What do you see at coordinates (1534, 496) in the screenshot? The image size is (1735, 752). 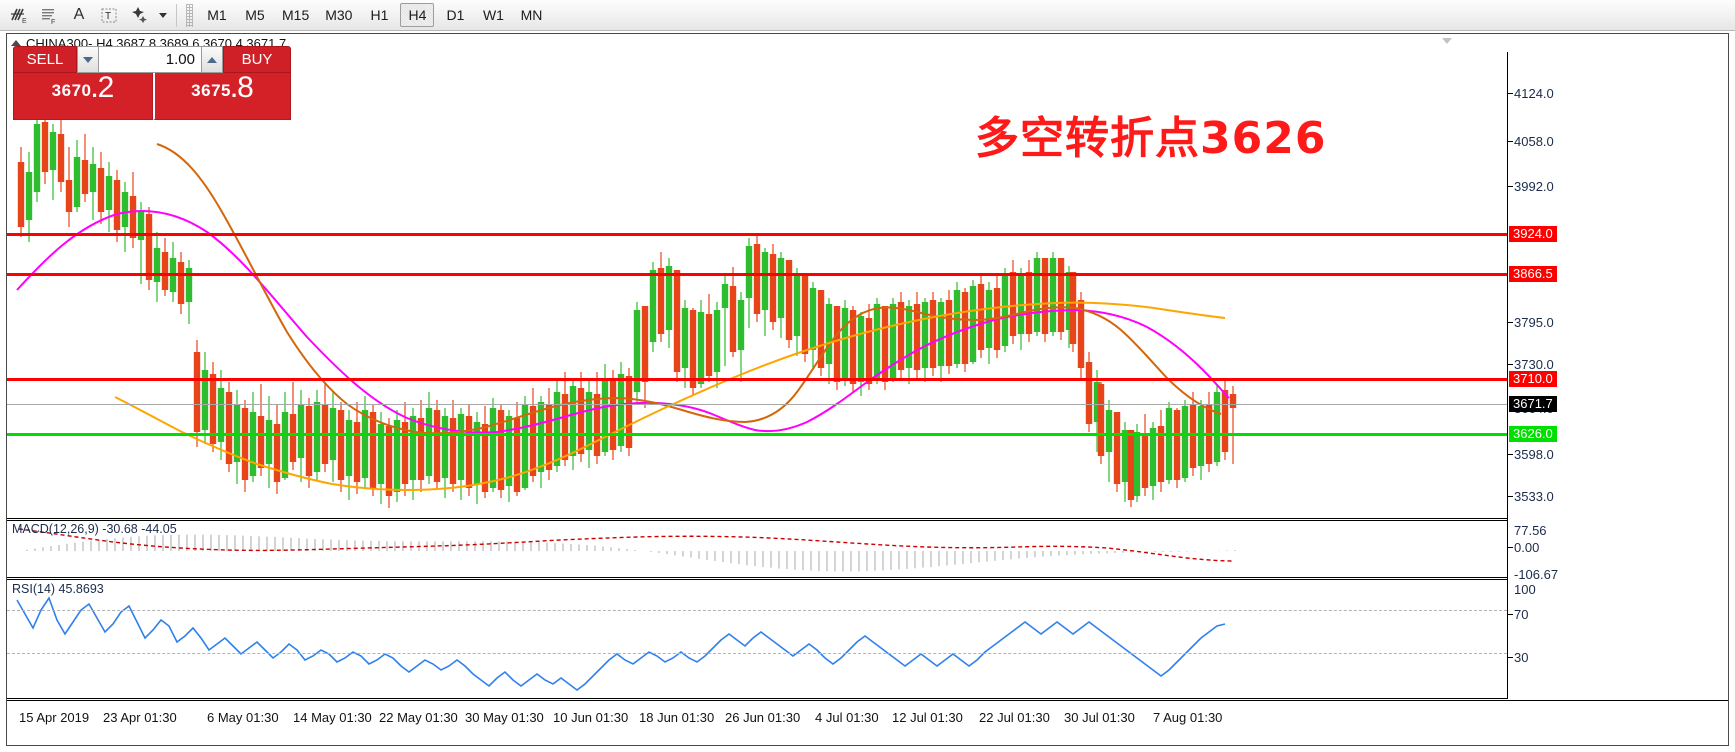 I see `price-tick-3533: 3533.0` at bounding box center [1534, 496].